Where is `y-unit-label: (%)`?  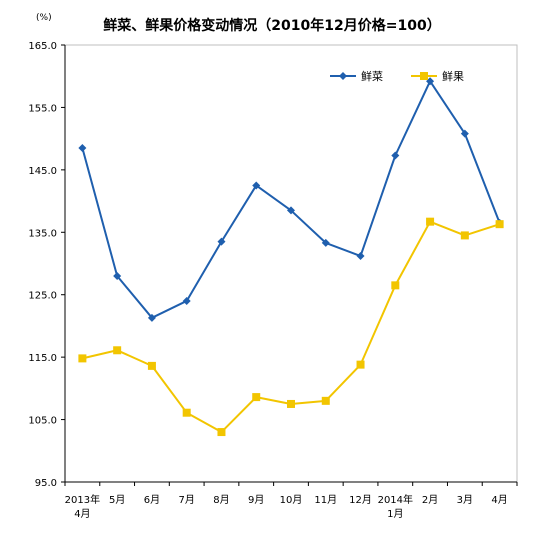 y-unit-label: (%) is located at coordinates (44, 18).